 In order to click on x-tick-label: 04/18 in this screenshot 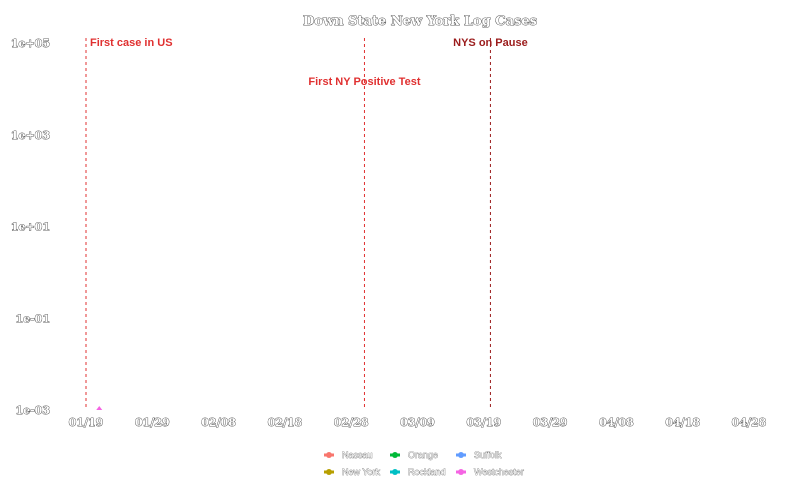, I will do `click(682, 422)`.